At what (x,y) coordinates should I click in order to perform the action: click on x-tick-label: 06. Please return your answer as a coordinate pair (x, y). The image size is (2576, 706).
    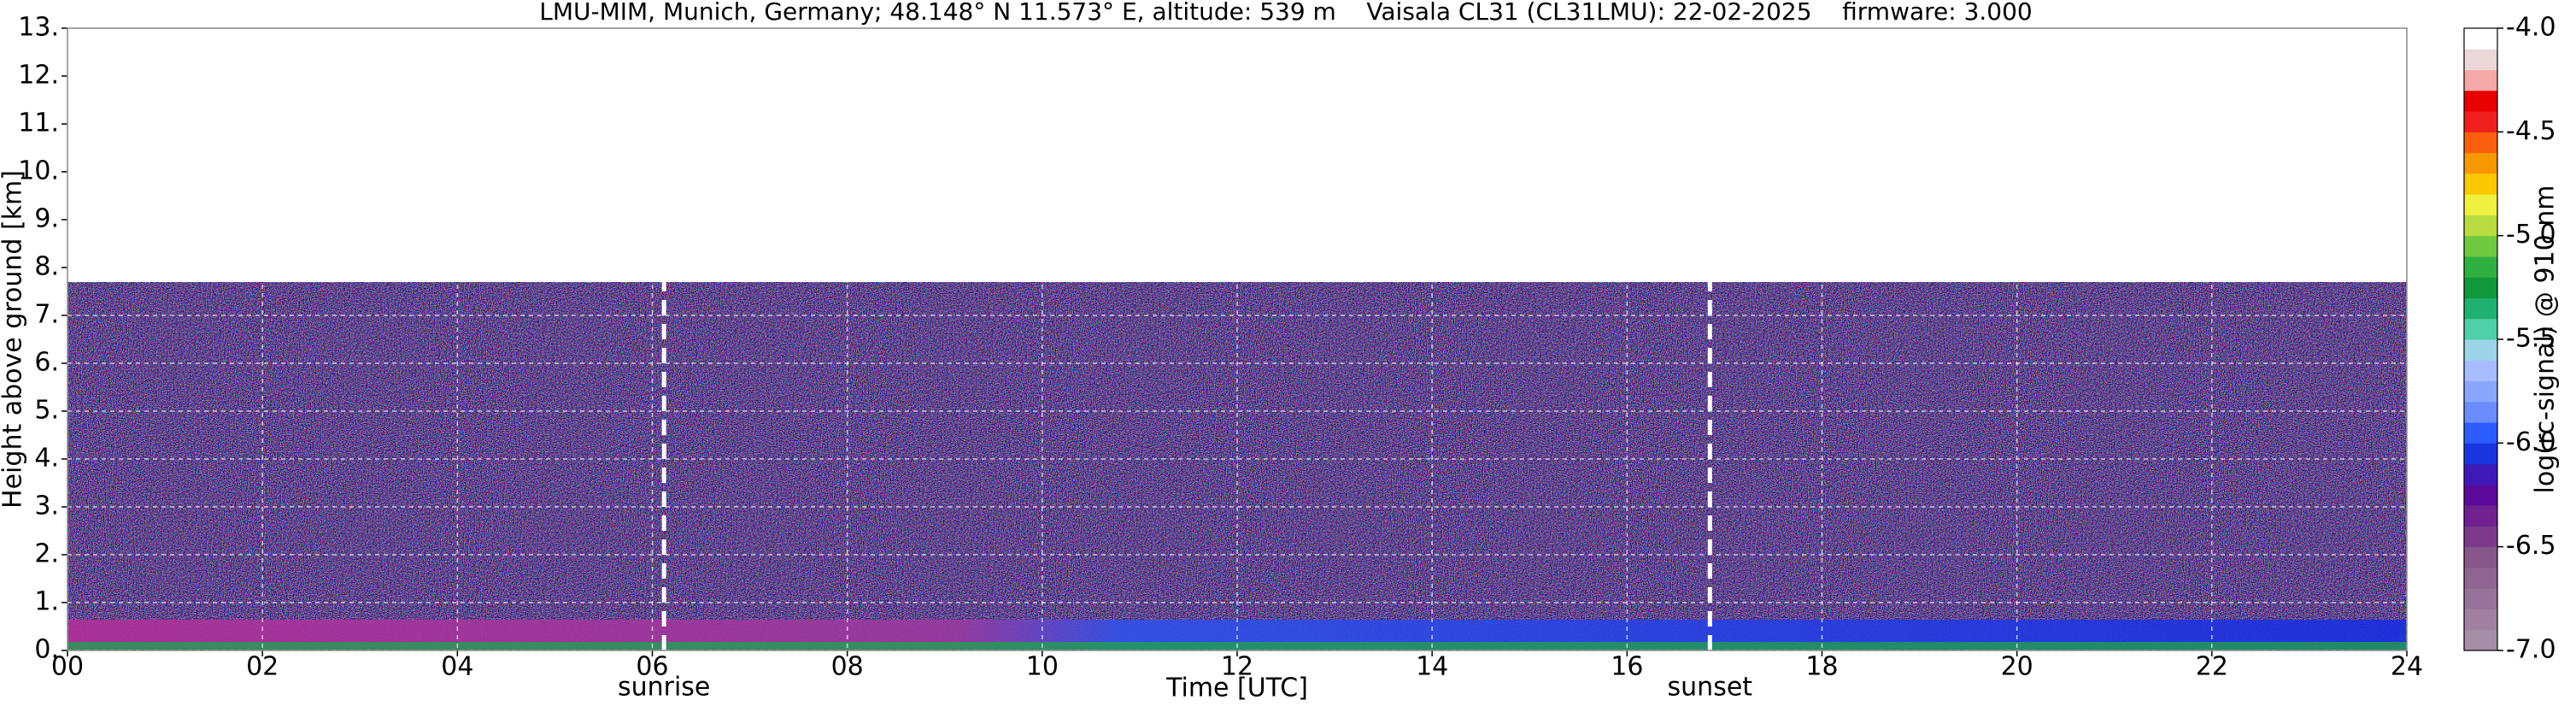
    Looking at the image, I should click on (652, 667).